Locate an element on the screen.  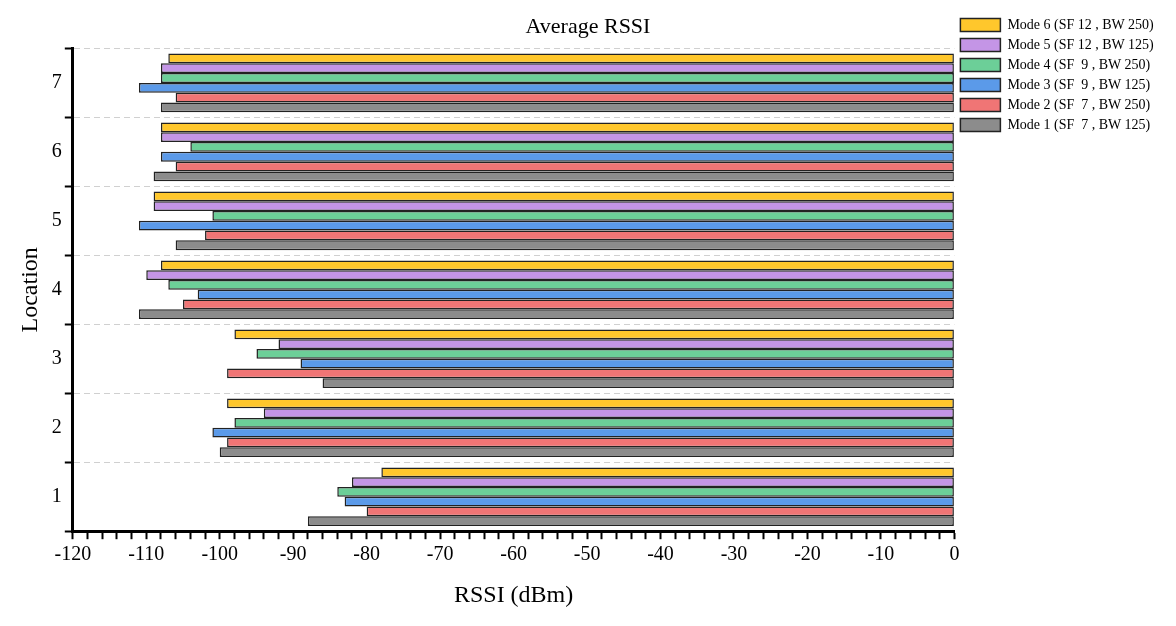
chart-title: Average RSSI is located at coordinates (588, 25).